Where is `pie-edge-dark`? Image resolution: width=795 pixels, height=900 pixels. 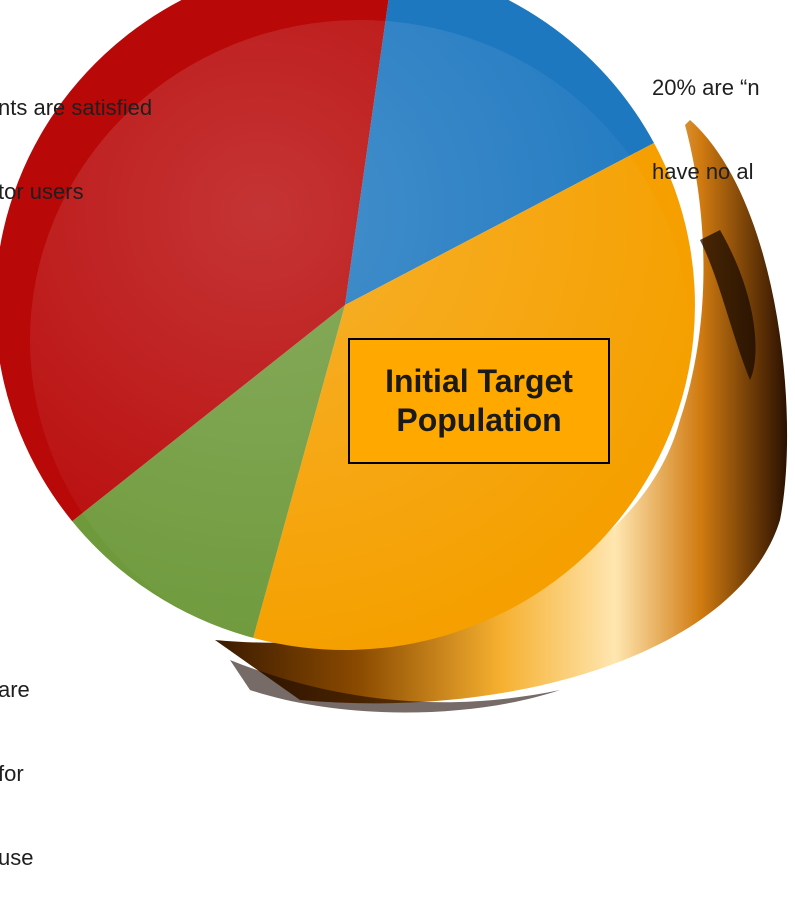
pie-edge-dark is located at coordinates (728, 305).